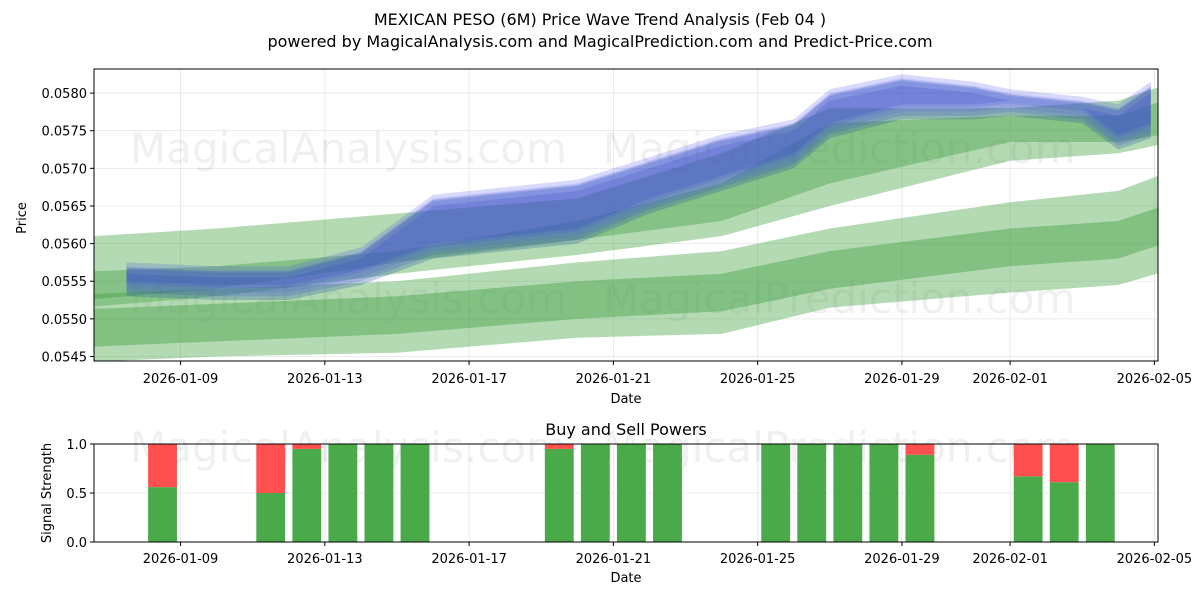  What do you see at coordinates (325, 379) in the screenshot?
I see `price-x-tick-label: 2026-01-13` at bounding box center [325, 379].